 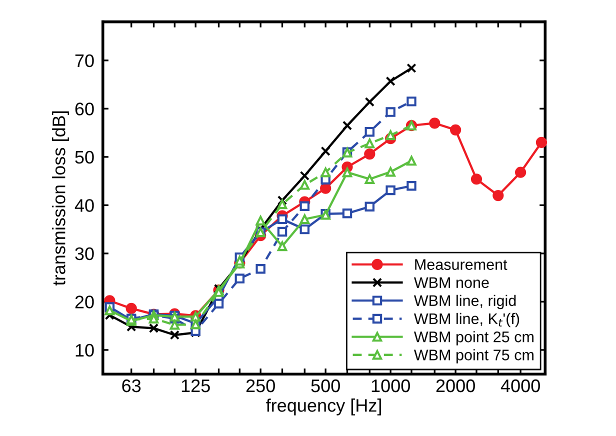 What do you see at coordinates (196, 385) in the screenshot?
I see `x-tick-label: 125` at bounding box center [196, 385].